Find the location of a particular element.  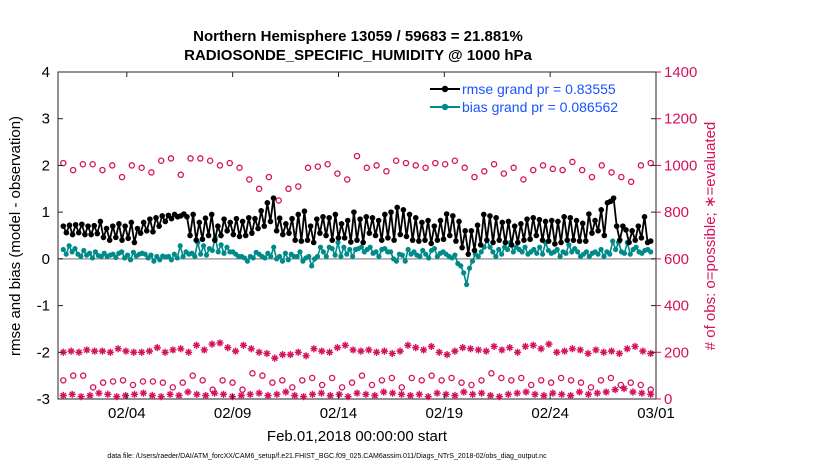

x-tick-label: 02/24 is located at coordinates (550, 413).